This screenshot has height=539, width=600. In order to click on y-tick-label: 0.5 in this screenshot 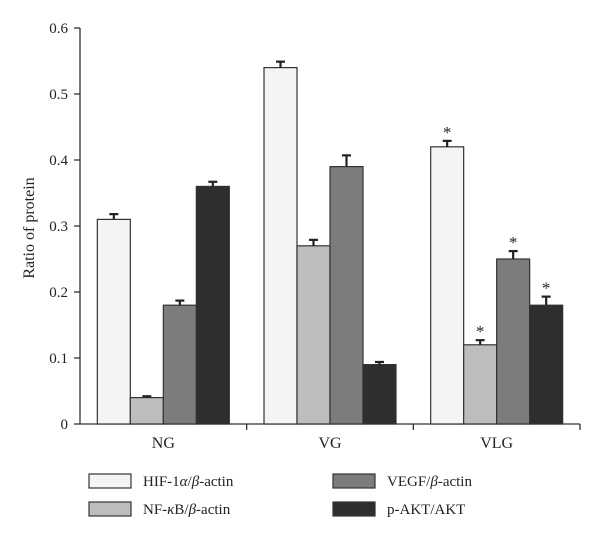, I will do `click(58, 95)`.